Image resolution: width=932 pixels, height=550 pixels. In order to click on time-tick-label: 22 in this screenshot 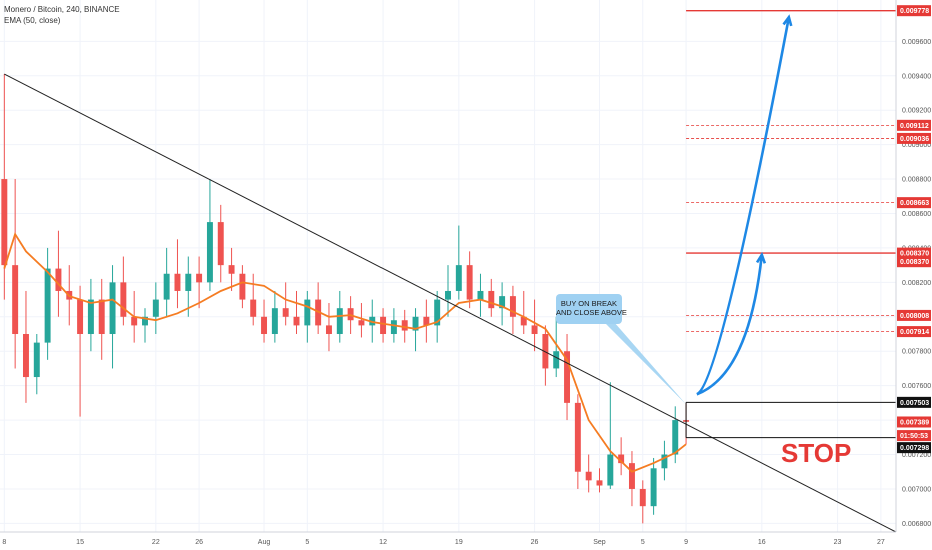, I will do `click(156, 542)`.